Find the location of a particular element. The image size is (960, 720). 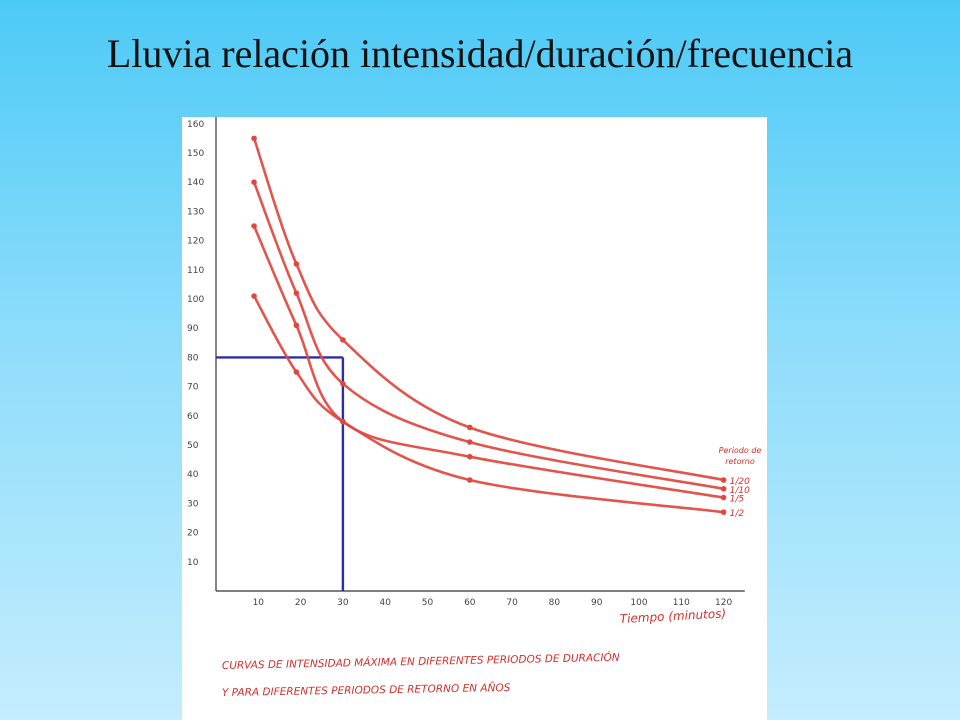

legend-title-line2: retorno is located at coordinates (740, 461).